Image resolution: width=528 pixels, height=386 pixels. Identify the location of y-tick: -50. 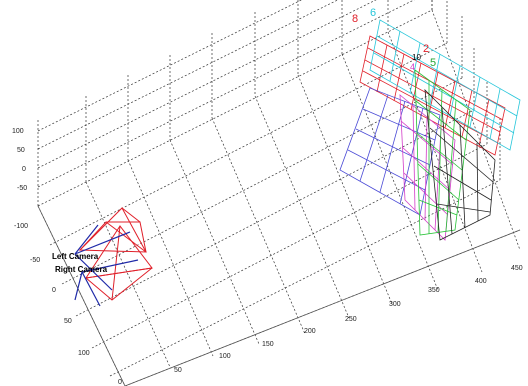
(35, 260).